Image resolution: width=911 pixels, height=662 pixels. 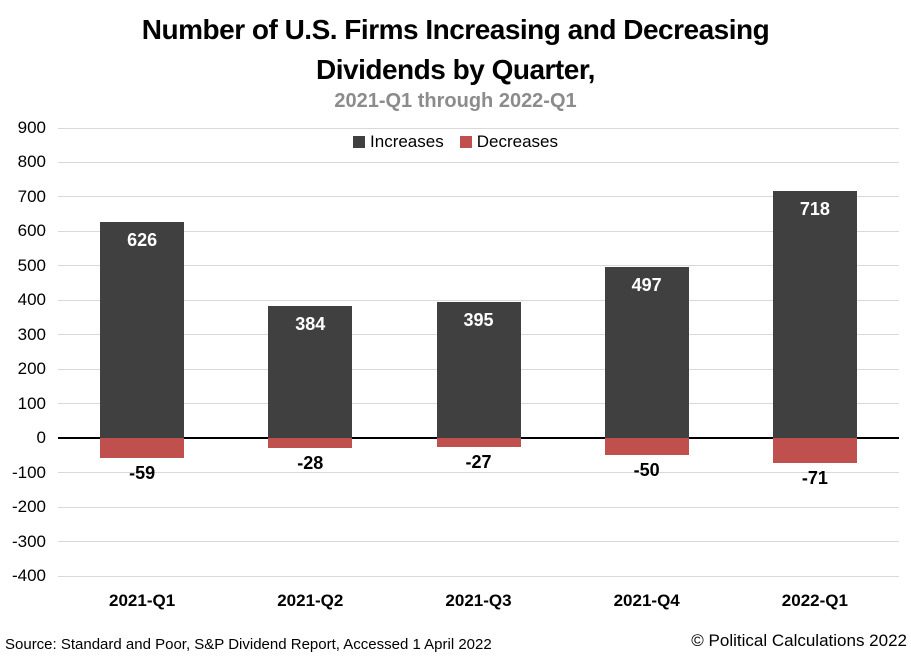 What do you see at coordinates (310, 600) in the screenshot?
I see `x-axis-category-label: 2021-Q2` at bounding box center [310, 600].